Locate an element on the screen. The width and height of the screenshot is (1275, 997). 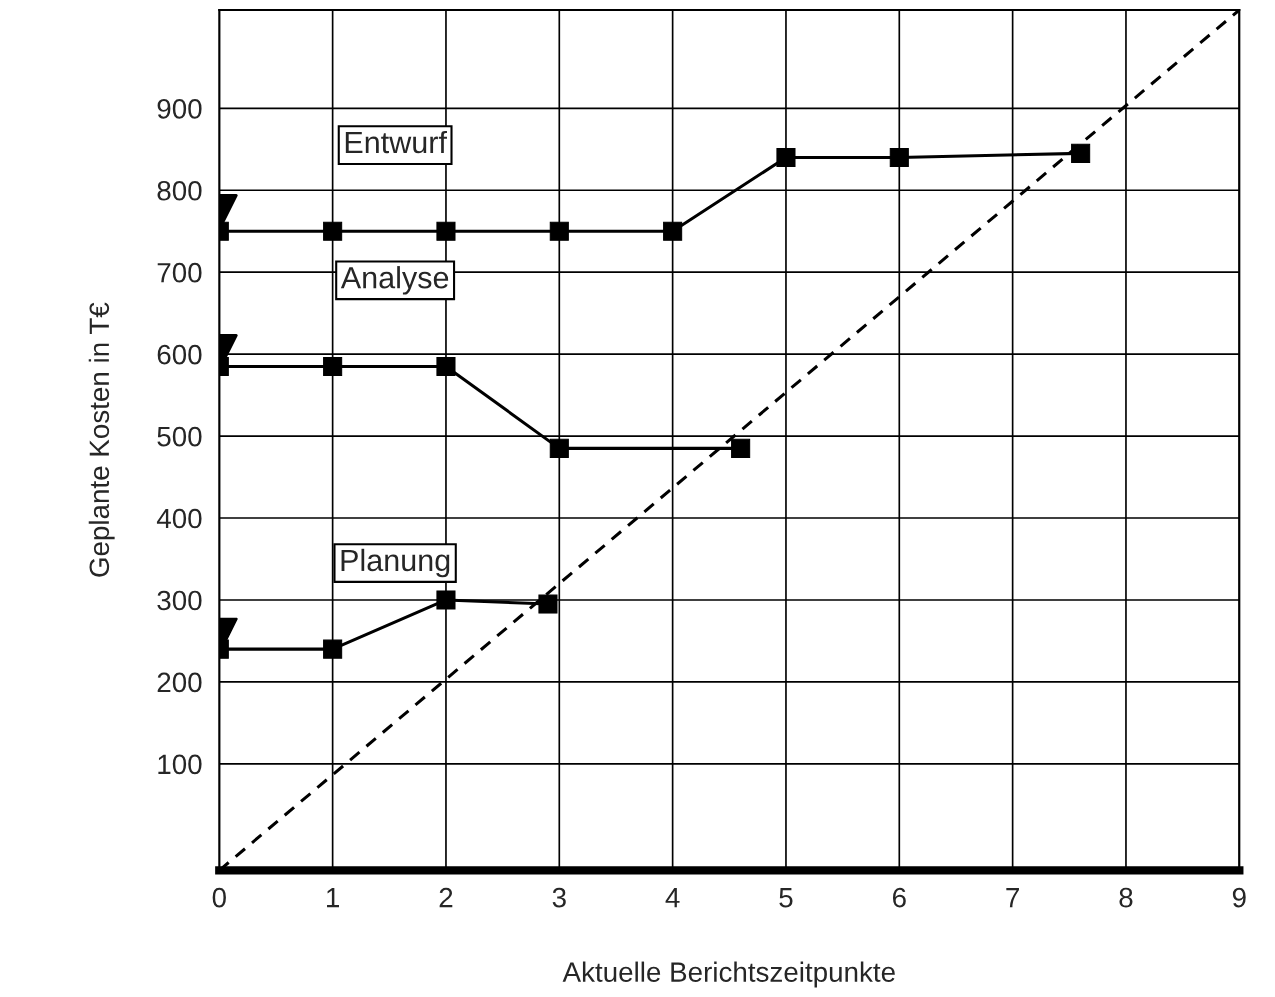
x-tick-label: 0 is located at coordinates (219, 897).